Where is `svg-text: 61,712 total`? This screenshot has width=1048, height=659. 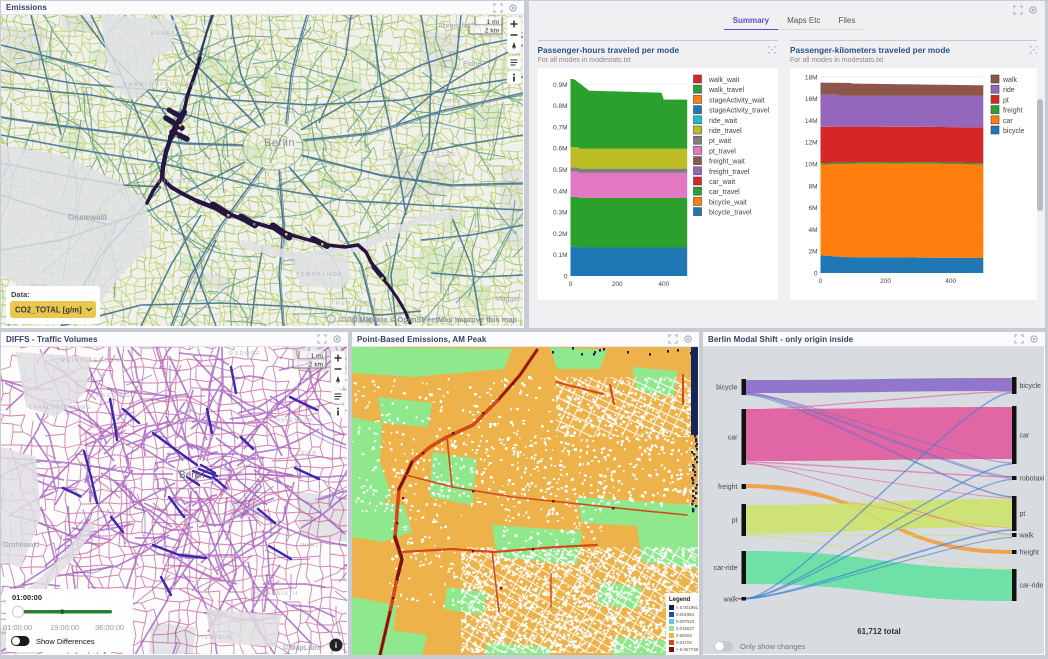 svg-text: 61,712 total is located at coordinates (879, 631).